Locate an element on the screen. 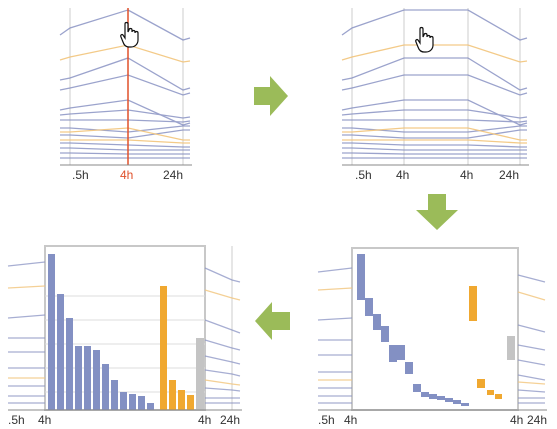 The image size is (557, 429). arrow-down-icon is located at coordinates (437, 212).